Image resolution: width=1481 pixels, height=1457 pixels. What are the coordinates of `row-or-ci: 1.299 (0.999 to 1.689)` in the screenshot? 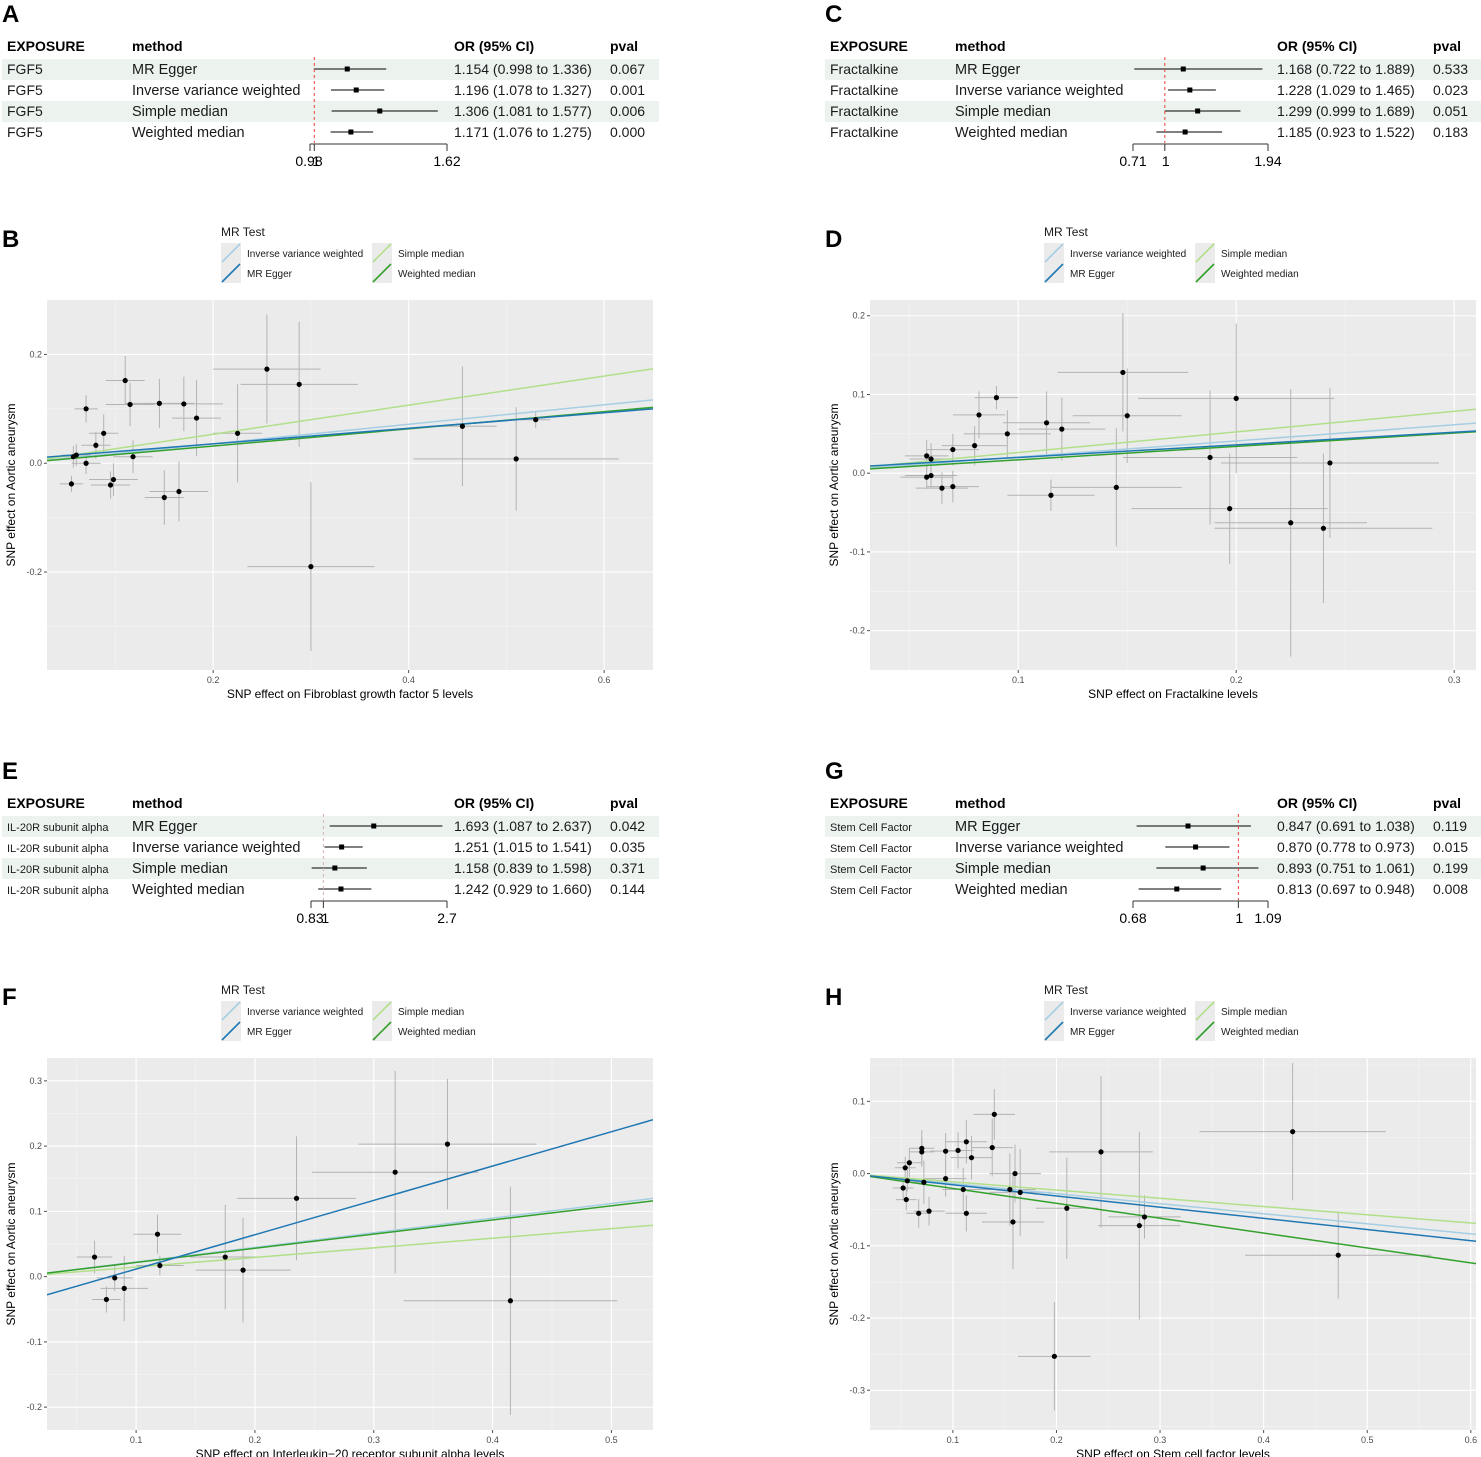 It's located at (1346, 111).